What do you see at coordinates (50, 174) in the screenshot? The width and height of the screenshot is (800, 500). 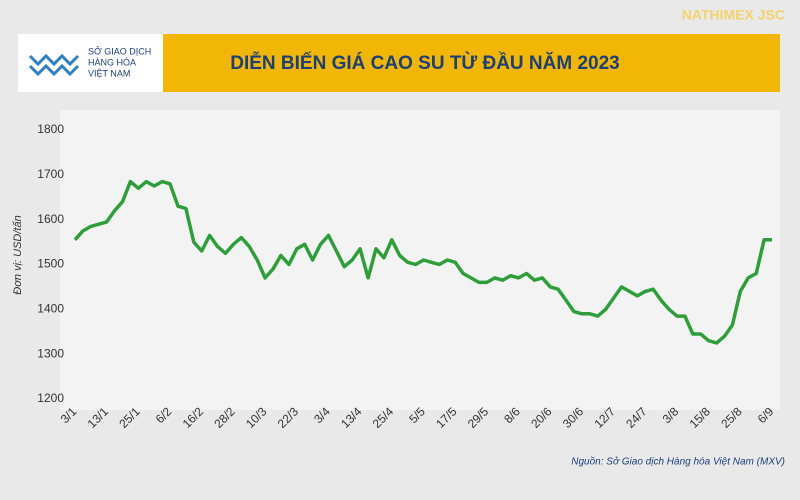 I see `y-tick-label: 1700` at bounding box center [50, 174].